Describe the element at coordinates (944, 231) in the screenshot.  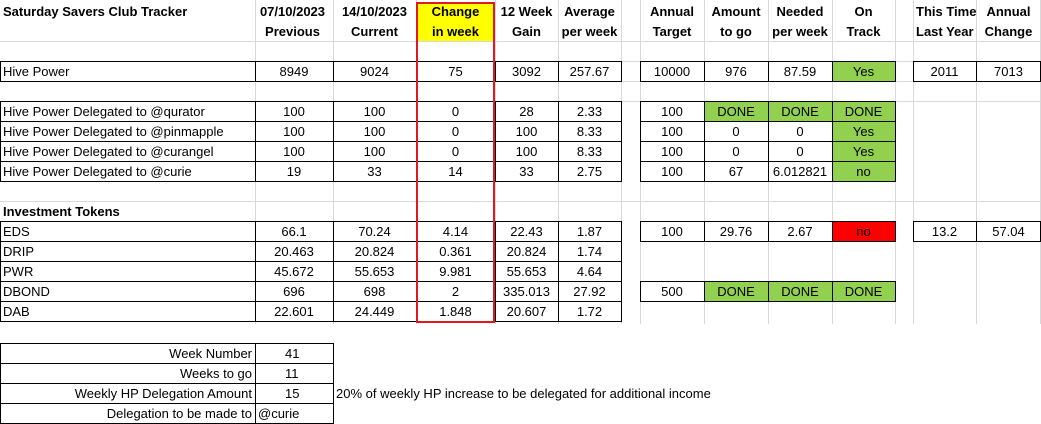
I see `cell-last-year: 13.2` at that location.